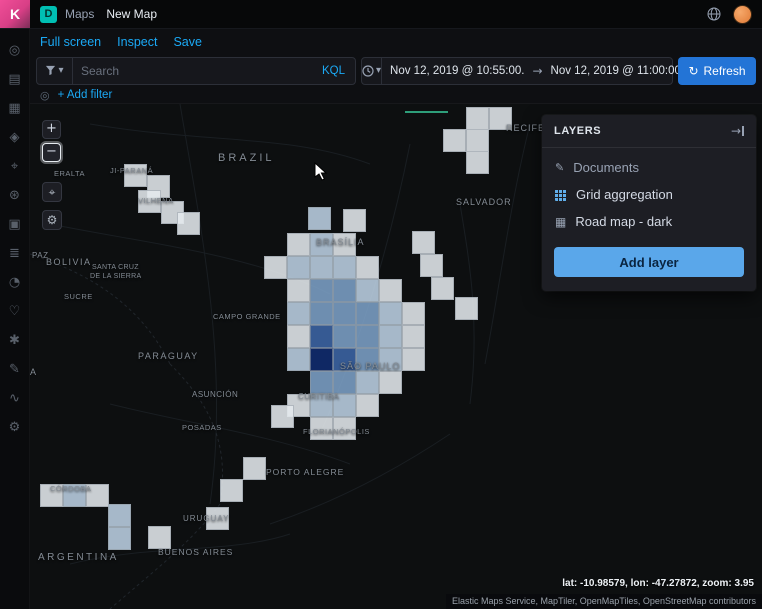  What do you see at coordinates (14, 108) in the screenshot?
I see `nav-dashboard-icon: ▦` at bounding box center [14, 108].